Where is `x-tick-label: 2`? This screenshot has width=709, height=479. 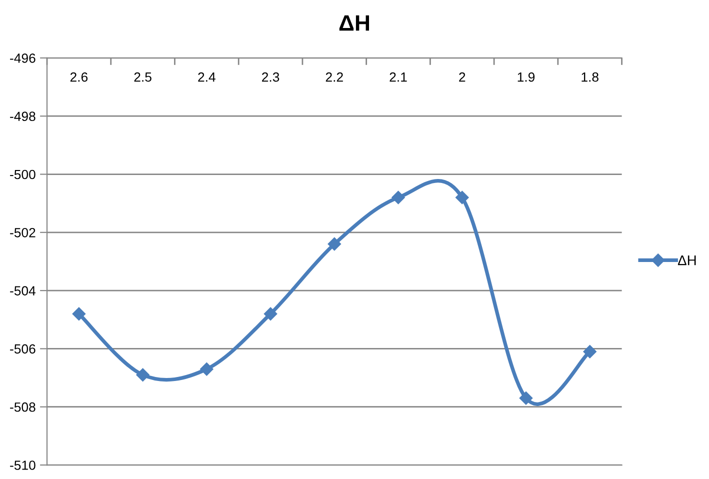
x-tick-label: 2 is located at coordinates (462, 77).